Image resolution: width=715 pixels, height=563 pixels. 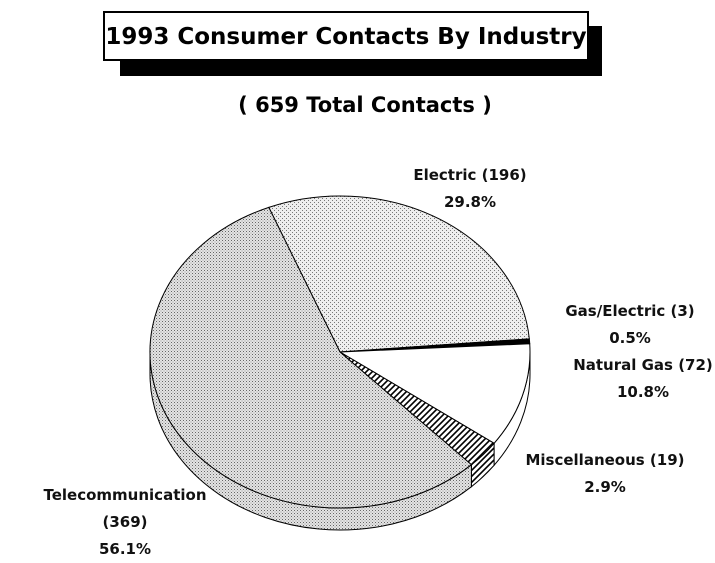 I want to click on category-label: Natural Gas (72), so click(x=643, y=365).